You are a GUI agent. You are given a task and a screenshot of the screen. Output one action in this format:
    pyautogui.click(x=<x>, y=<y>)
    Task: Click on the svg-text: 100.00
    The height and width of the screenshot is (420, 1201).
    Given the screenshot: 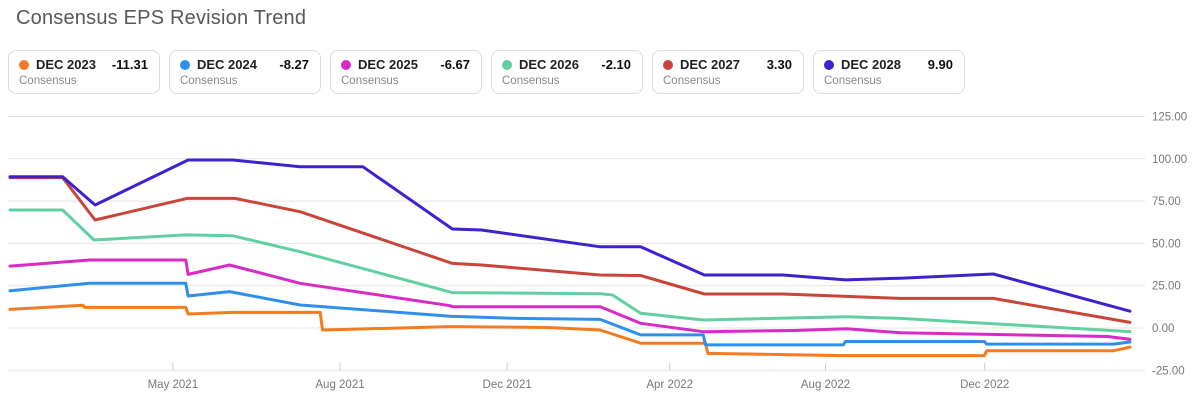 What is the action you would take?
    pyautogui.click(x=1169, y=160)
    